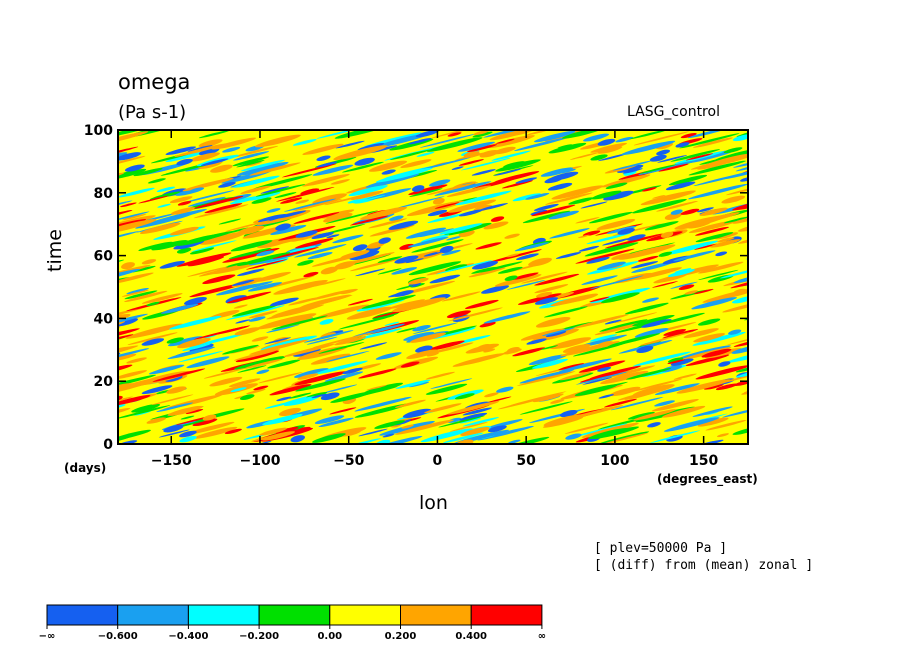 This screenshot has width=904, height=654. I want to click on colorbar-label: −0.400, so click(188, 636).